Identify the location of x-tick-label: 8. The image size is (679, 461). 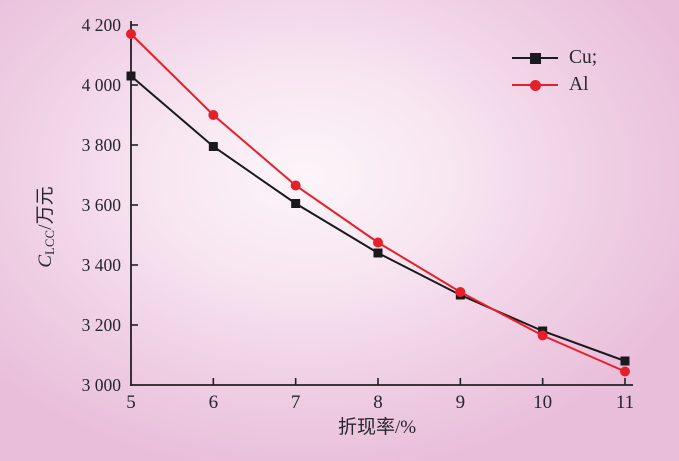
(378, 402).